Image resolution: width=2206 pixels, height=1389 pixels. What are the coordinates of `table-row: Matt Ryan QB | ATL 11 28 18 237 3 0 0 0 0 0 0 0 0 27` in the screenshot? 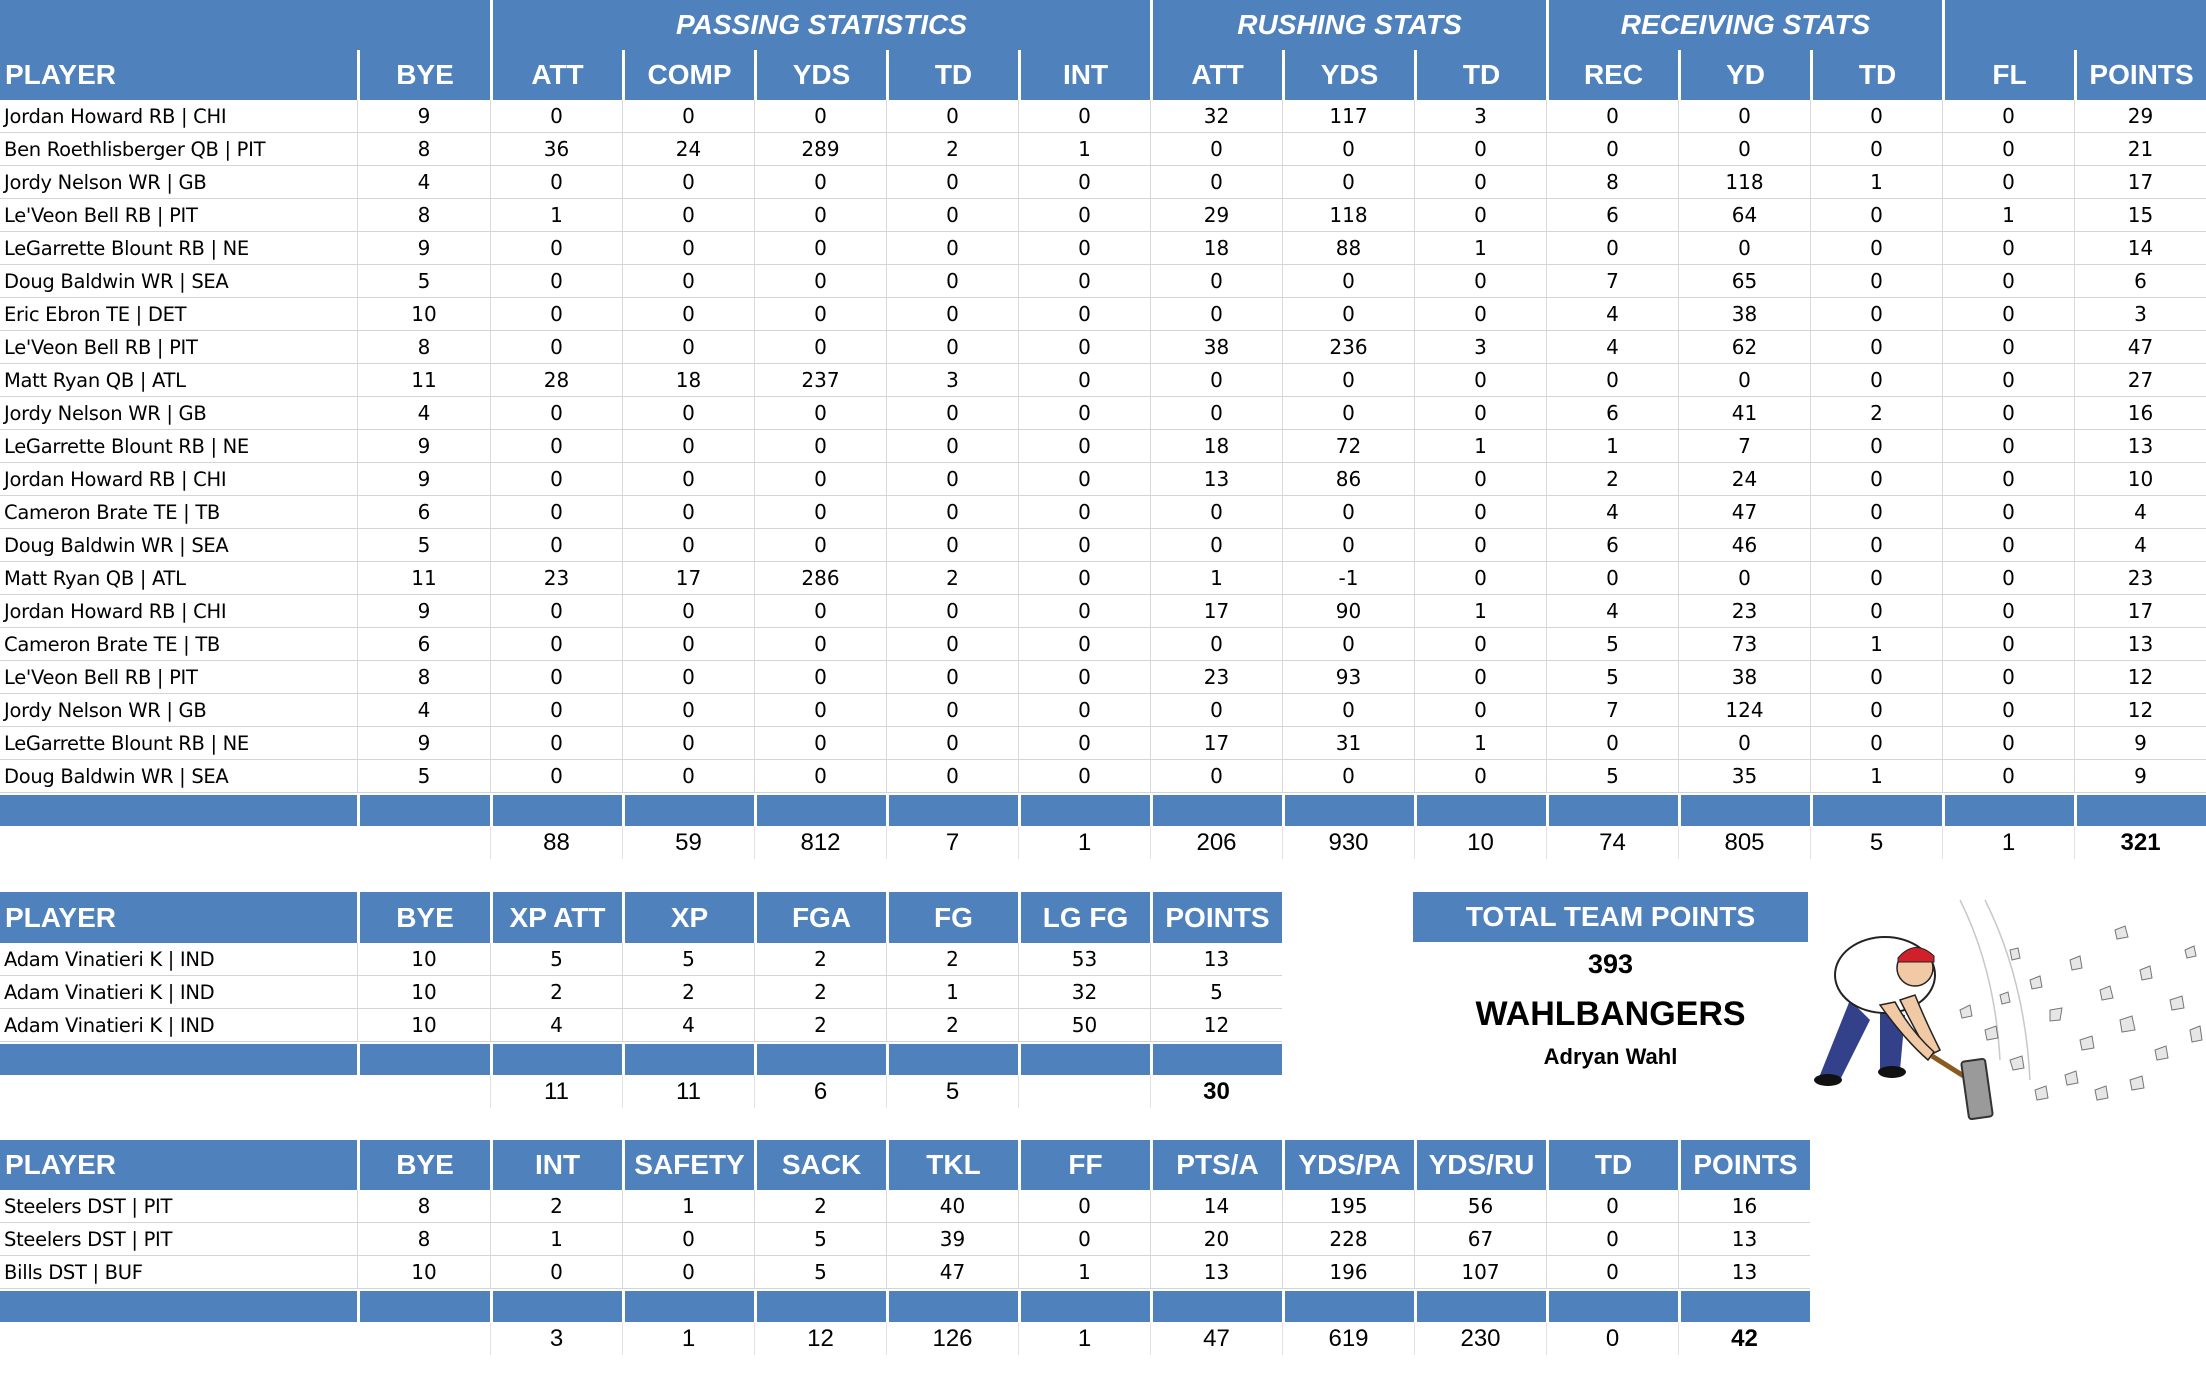 It's located at (1103, 380).